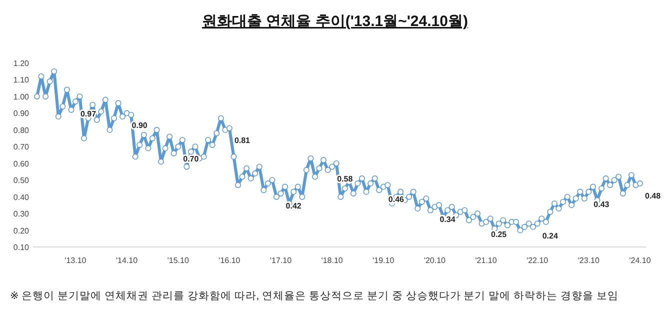 This screenshot has width=670, height=321. I want to click on x-tick-label: '14.10, so click(127, 260).